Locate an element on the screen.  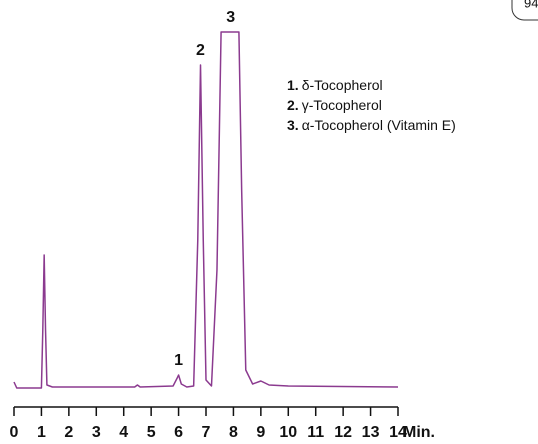
x-tick-label: 9 is located at coordinates (260, 432).